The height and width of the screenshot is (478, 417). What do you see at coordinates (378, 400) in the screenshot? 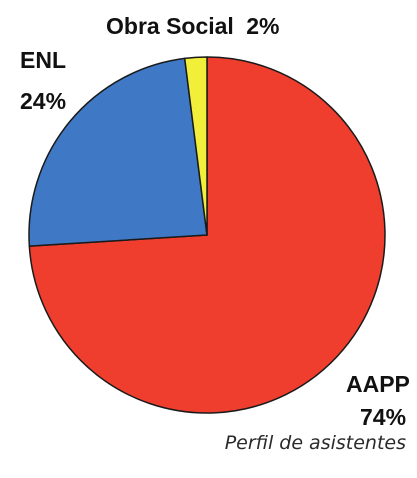
I see `slice-label-aapp: AAPP 74%` at bounding box center [378, 400].